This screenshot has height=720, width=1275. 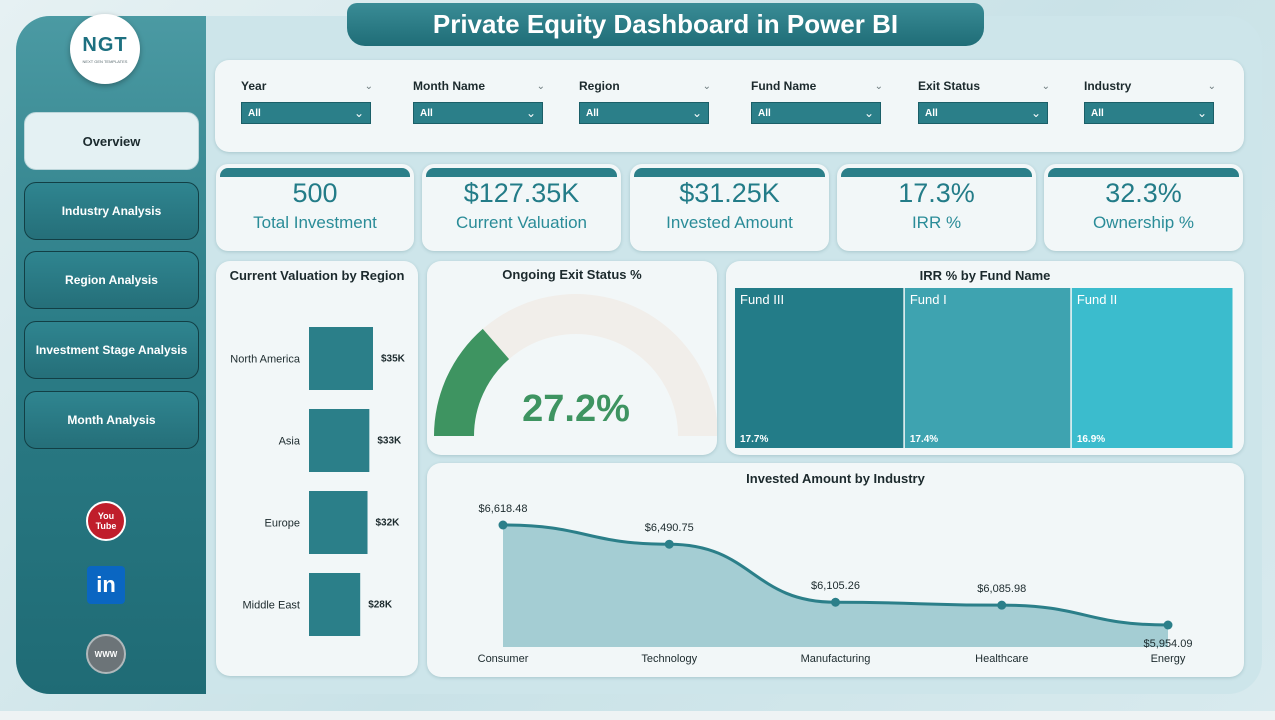 I want to click on chart-title: Invested Amount by Industry, so click(x=835, y=478).